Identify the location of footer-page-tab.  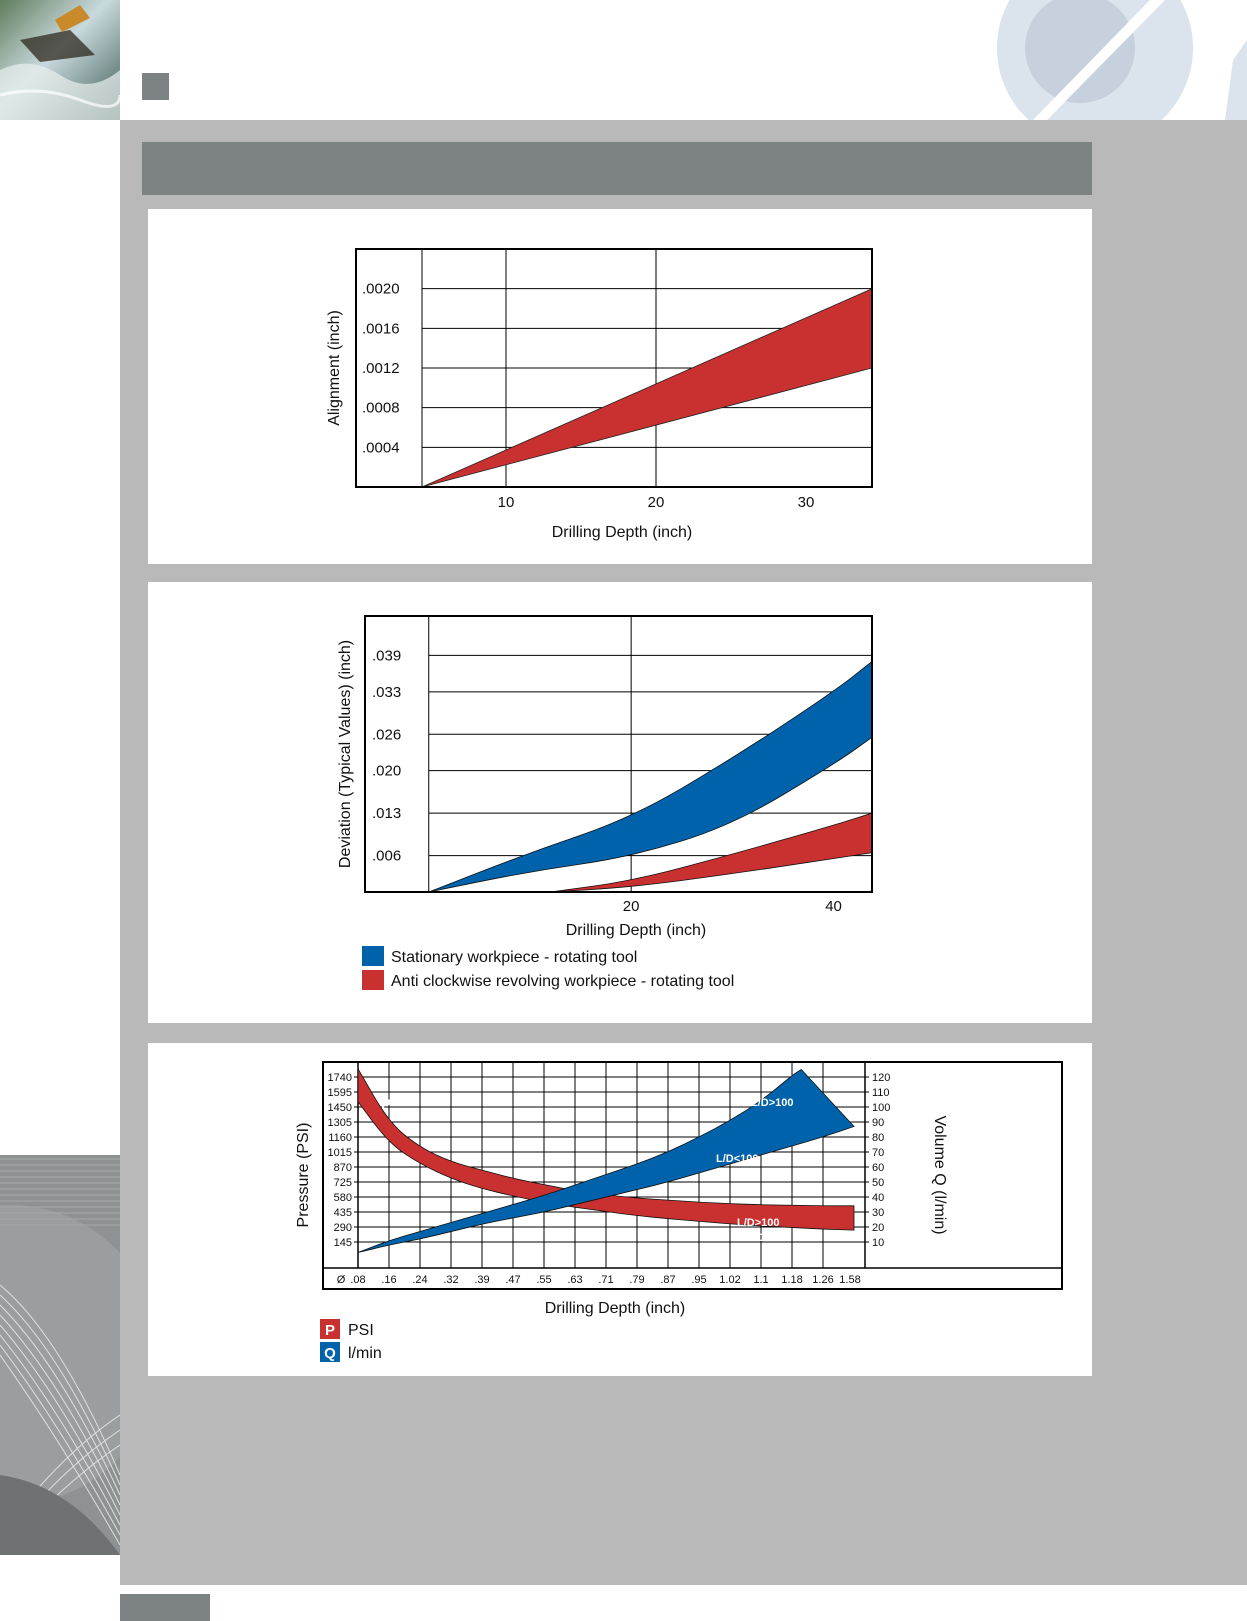
(165, 1607).